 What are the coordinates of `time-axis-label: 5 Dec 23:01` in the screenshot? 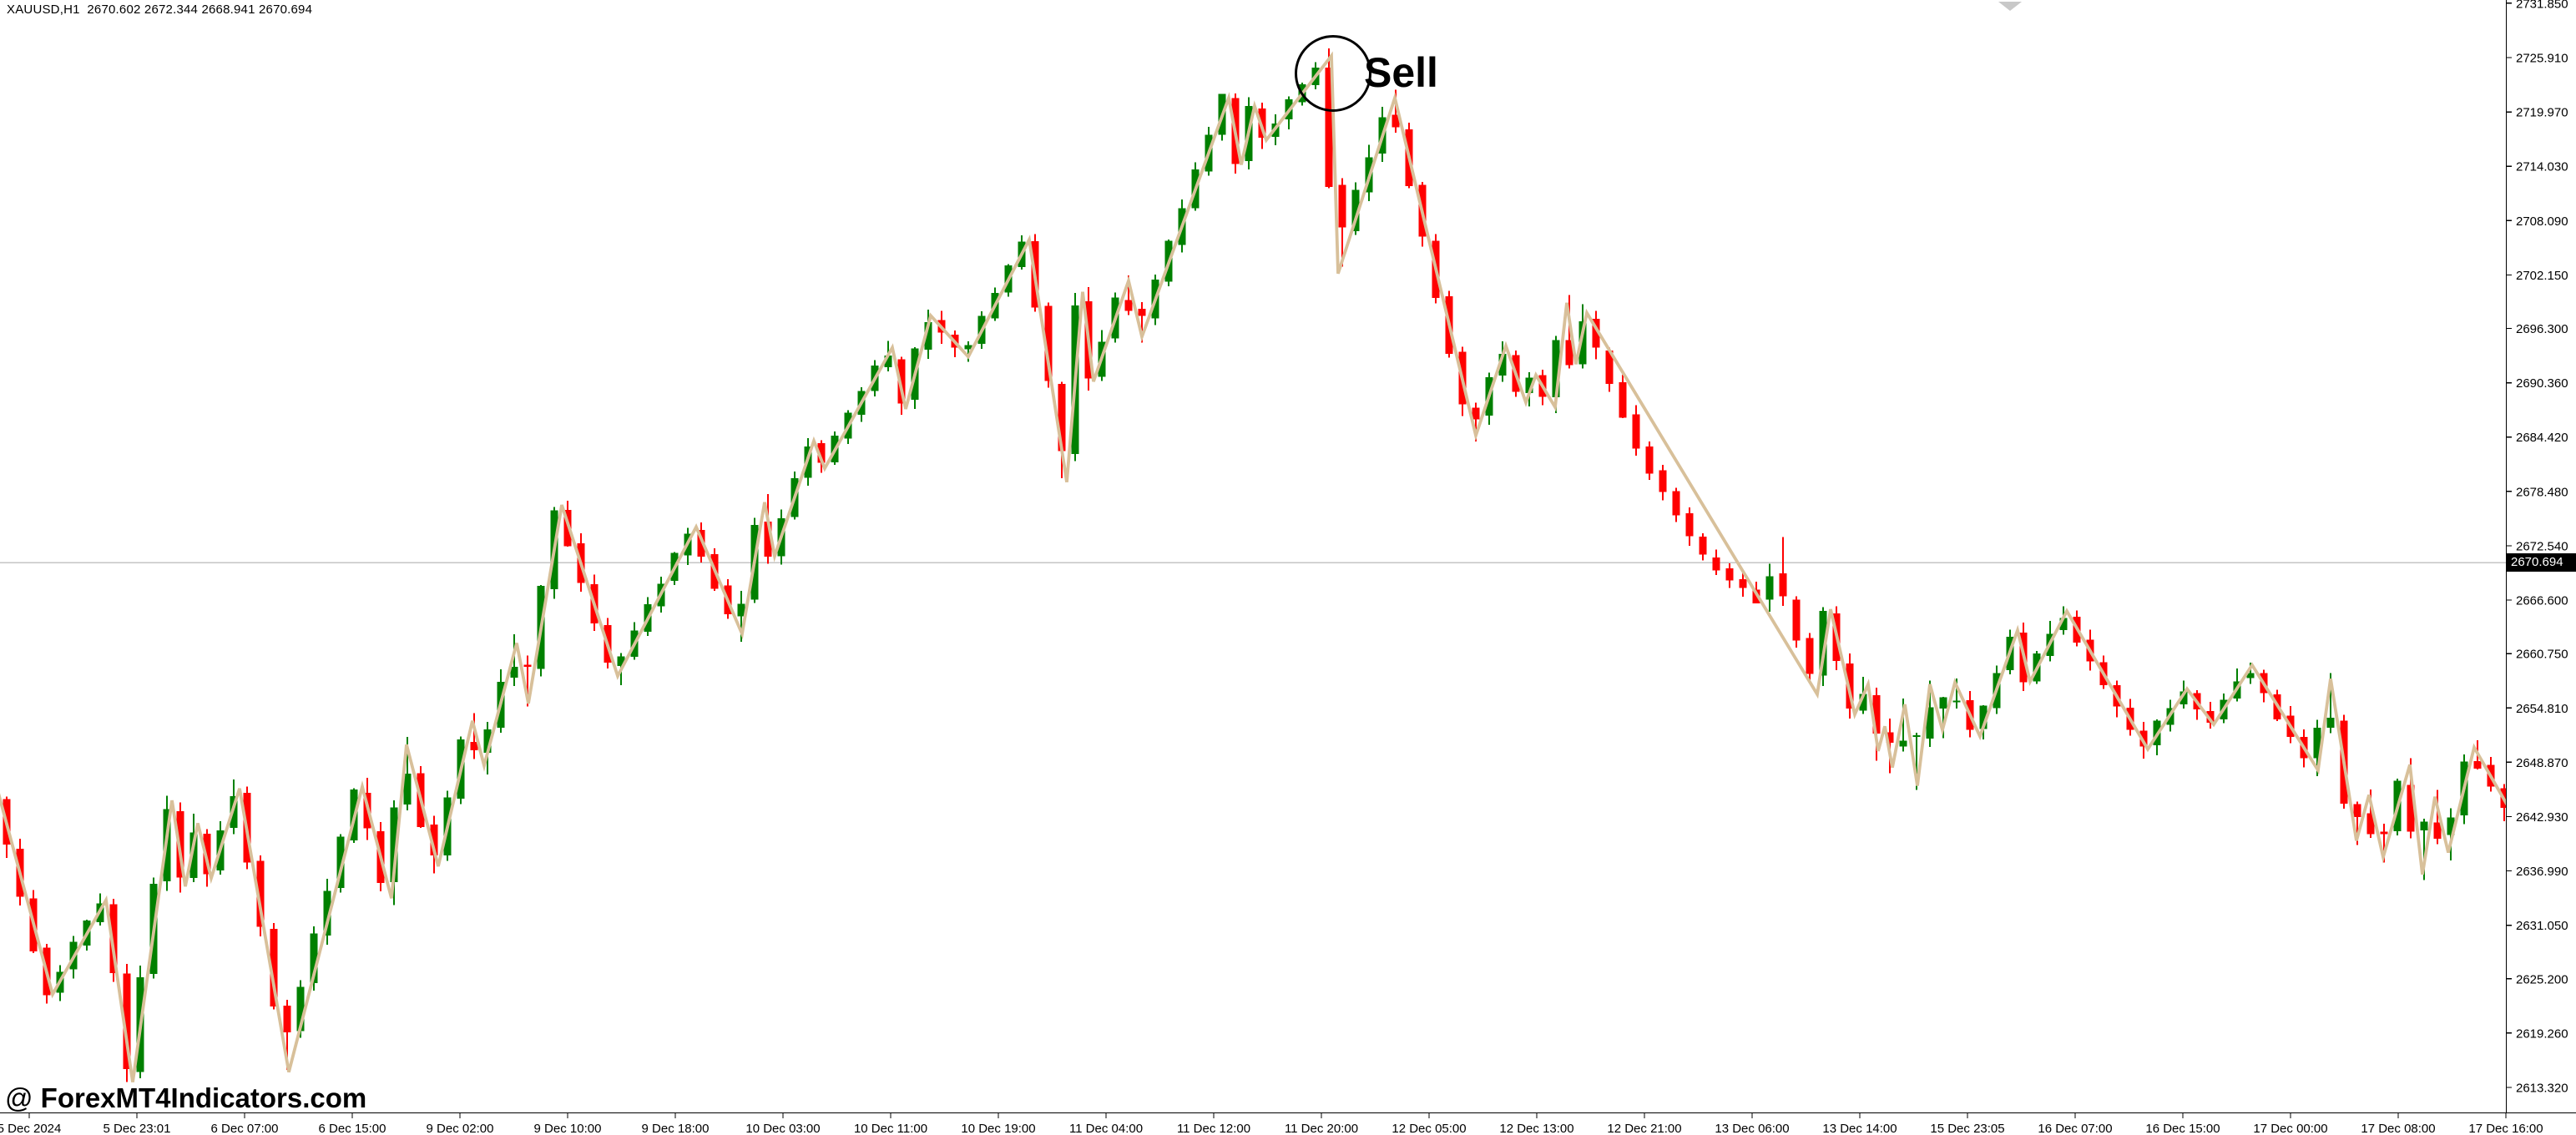 It's located at (137, 1128).